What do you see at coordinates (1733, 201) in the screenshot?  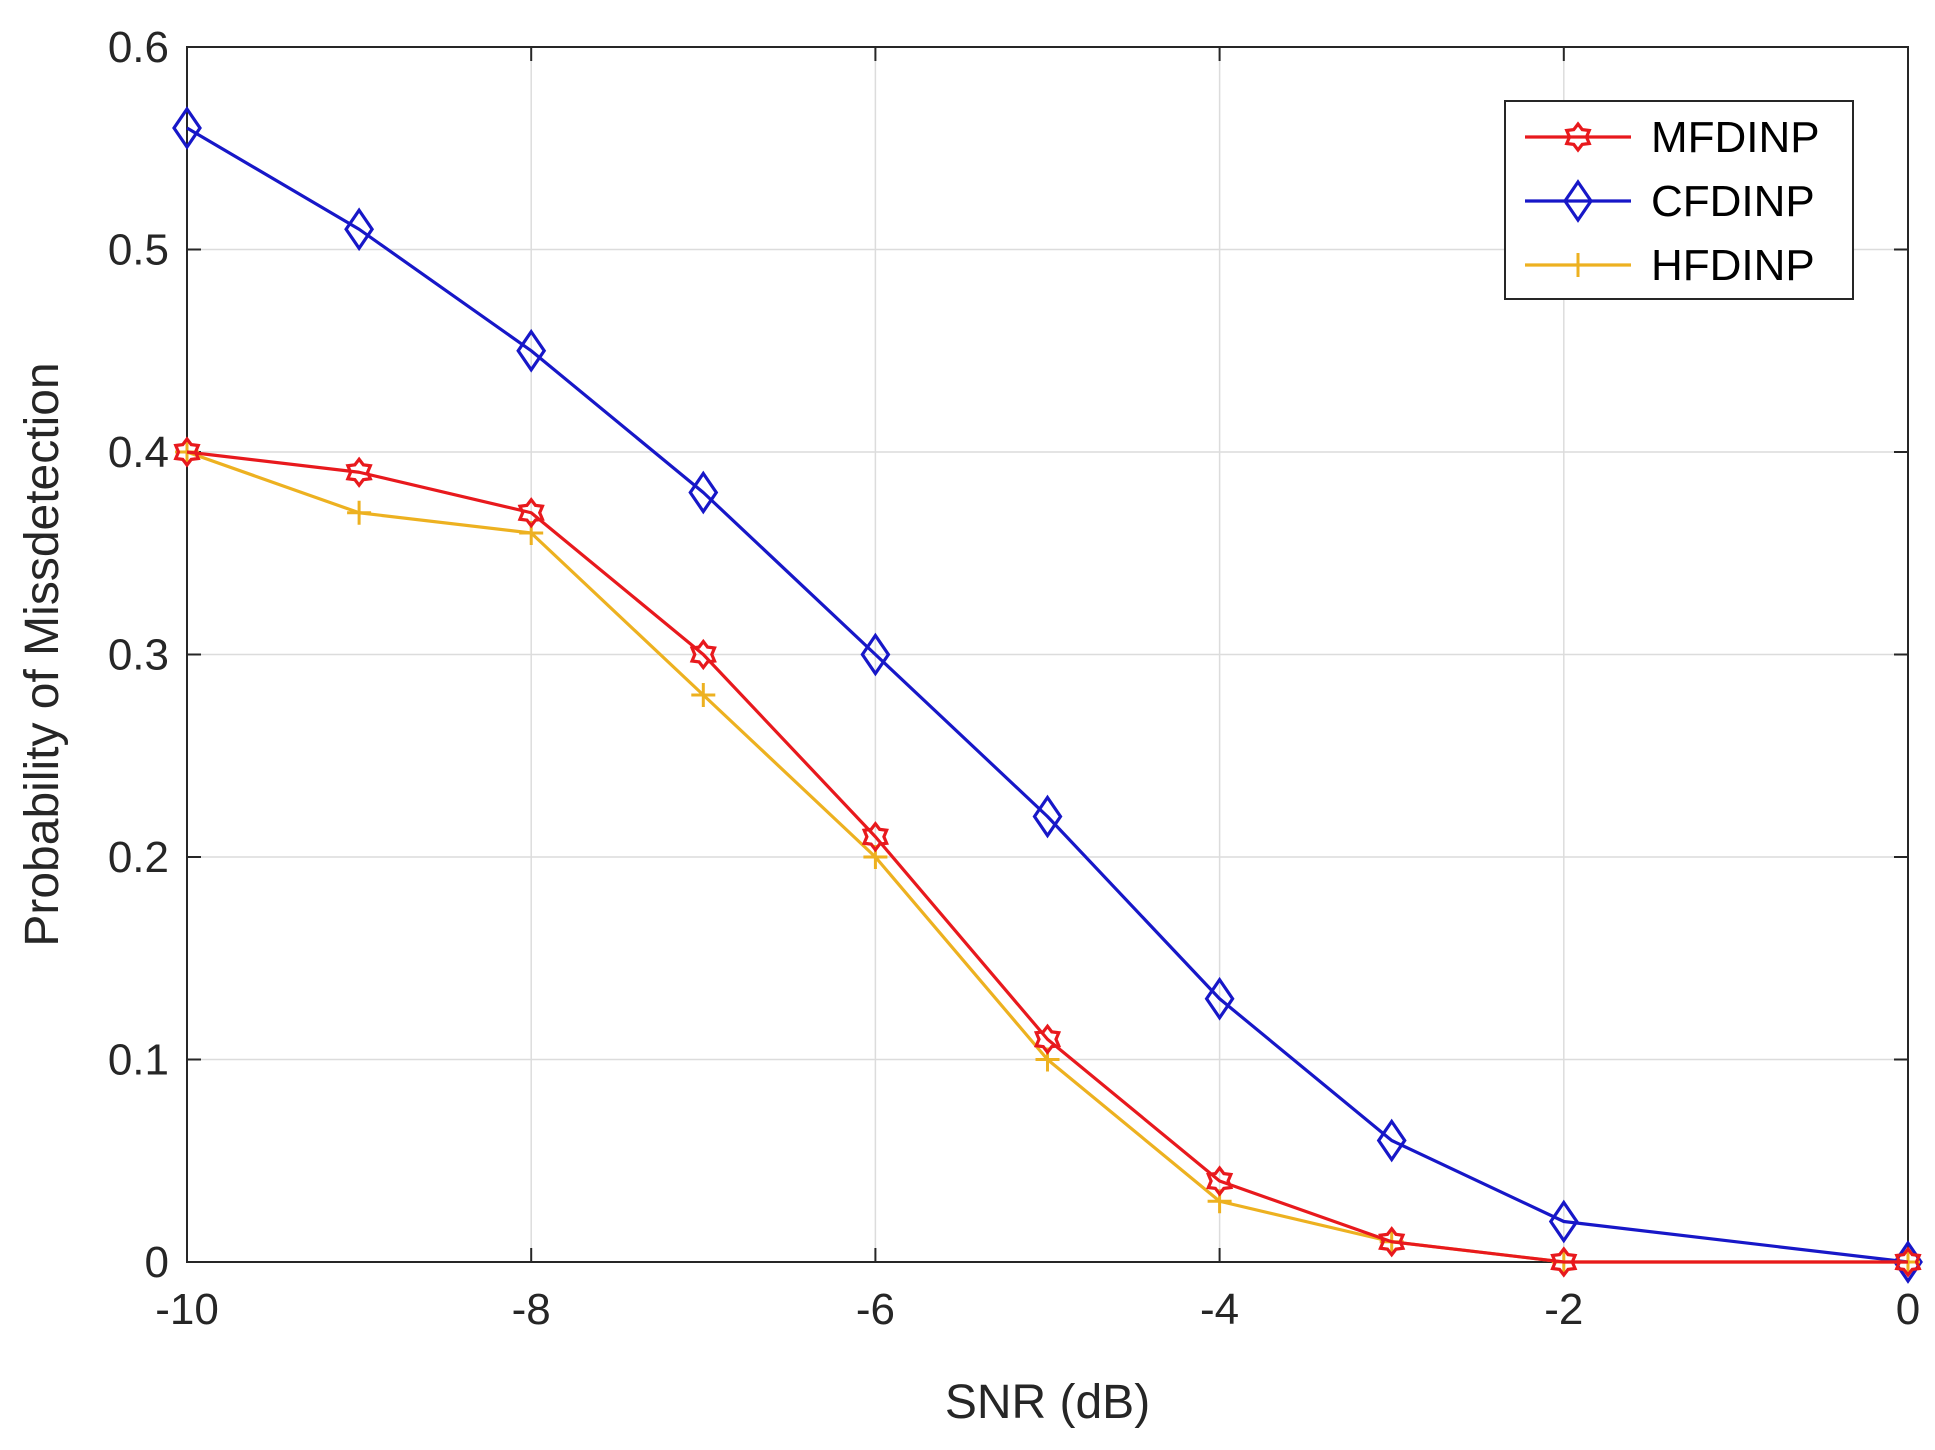 I see `legend-label-cfdinp: CFDINP` at bounding box center [1733, 201].